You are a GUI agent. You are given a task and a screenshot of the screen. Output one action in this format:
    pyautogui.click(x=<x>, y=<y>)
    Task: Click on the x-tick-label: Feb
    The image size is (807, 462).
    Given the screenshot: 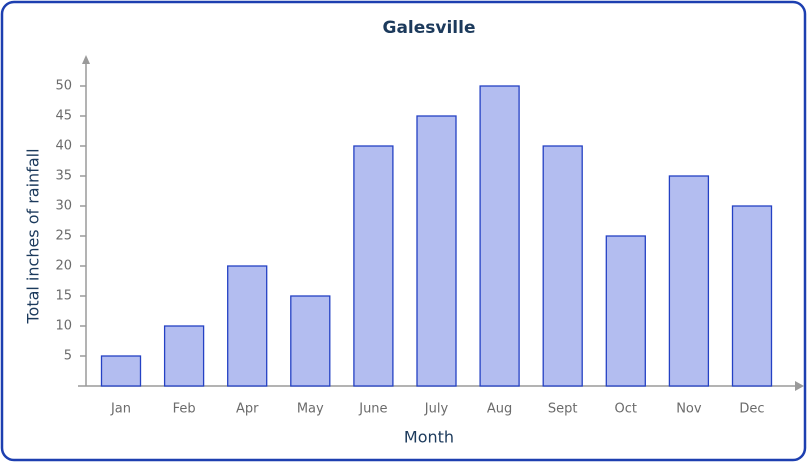 What is the action you would take?
    pyautogui.click(x=184, y=409)
    